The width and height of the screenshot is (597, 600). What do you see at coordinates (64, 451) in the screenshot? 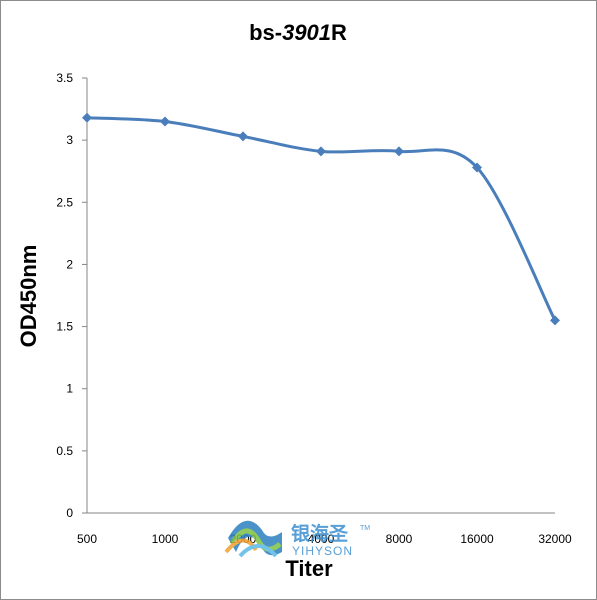
I see `y-tick-label: 0.5` at bounding box center [64, 451].